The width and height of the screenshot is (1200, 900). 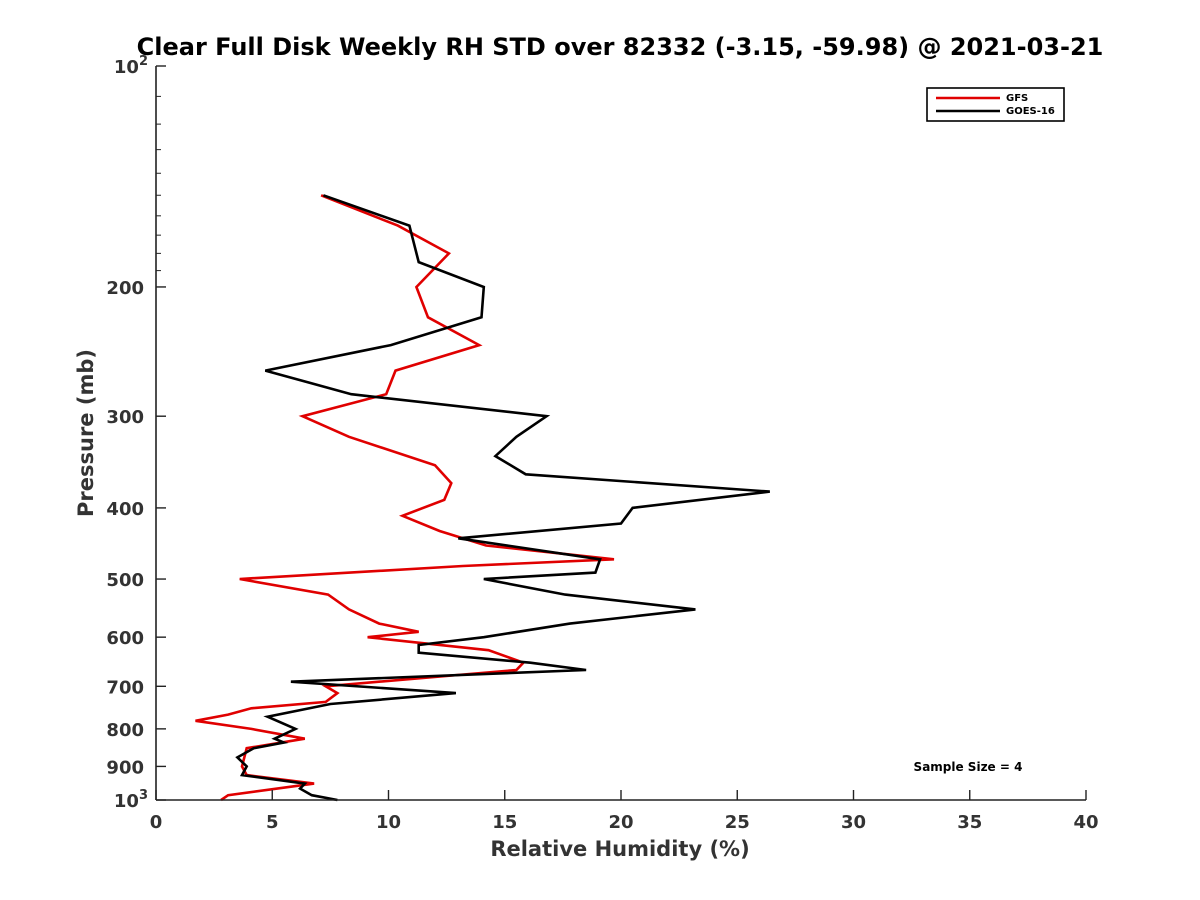 I want to click on sample-size-annotation: Sample Size = 4, so click(x=968, y=767).